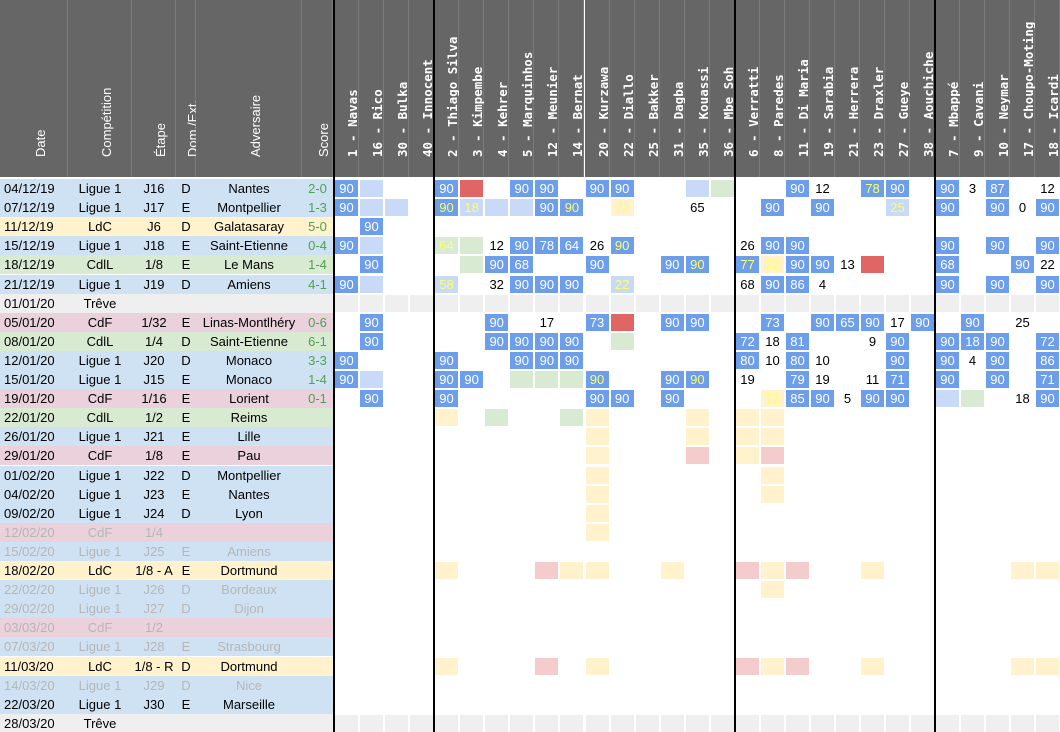 This screenshot has width=1060, height=732. I want to click on minutes-cell: 22, so click(1047, 265).